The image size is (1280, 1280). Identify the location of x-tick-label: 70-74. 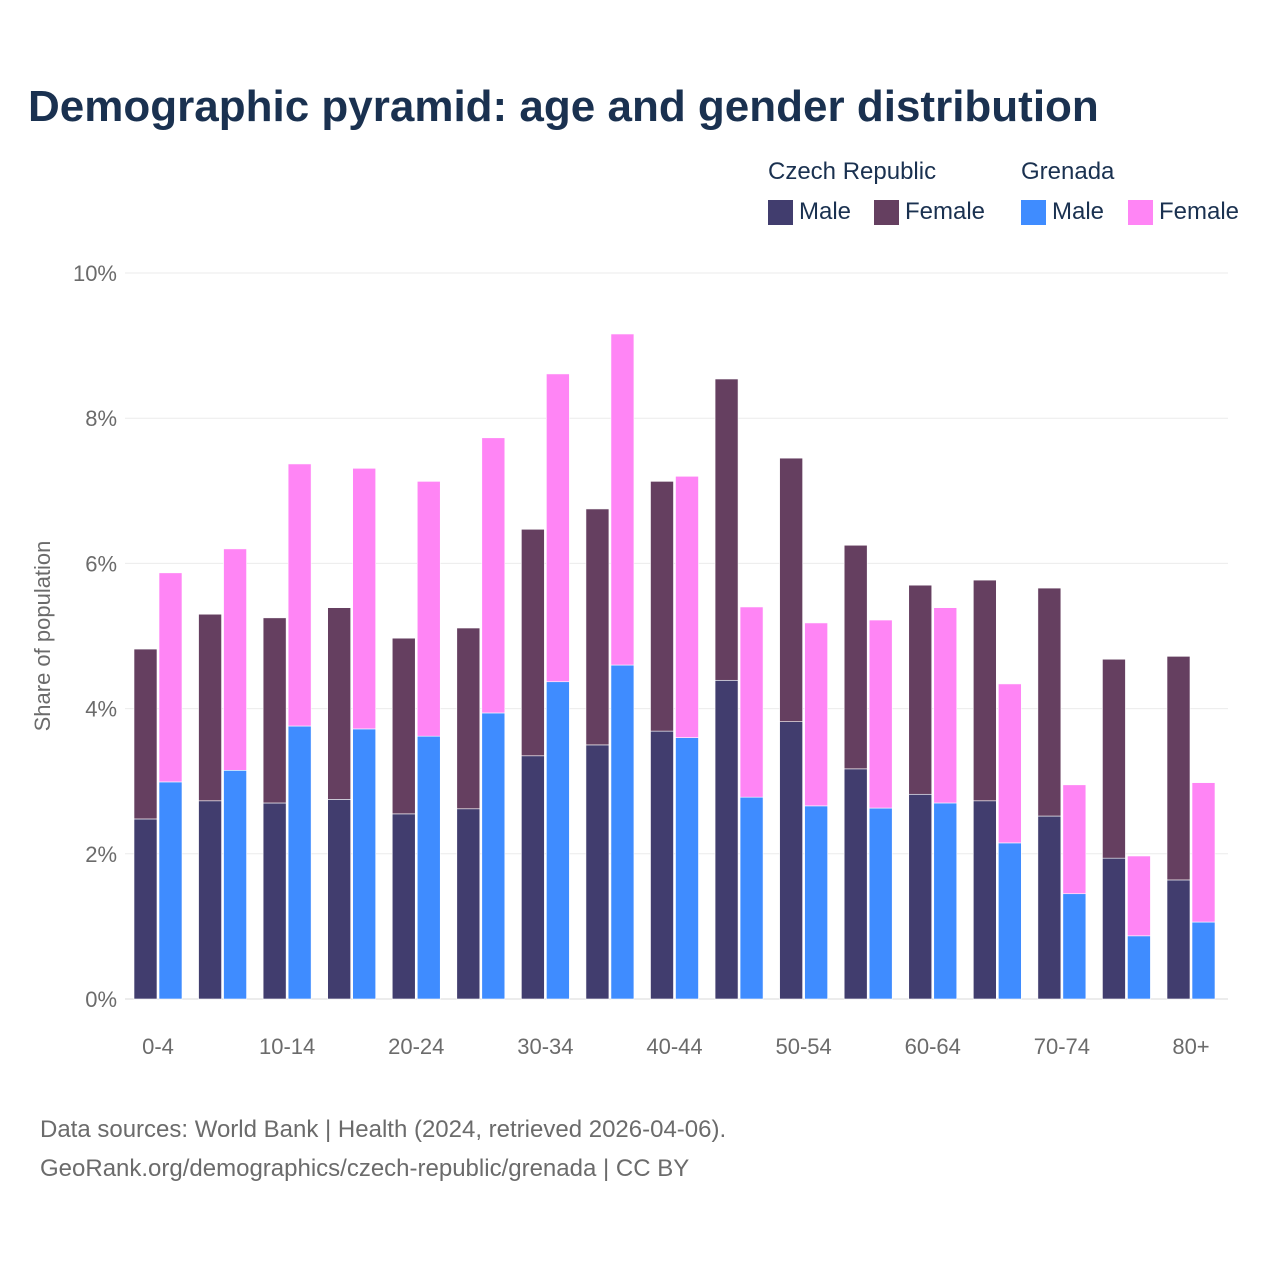
(1062, 1046).